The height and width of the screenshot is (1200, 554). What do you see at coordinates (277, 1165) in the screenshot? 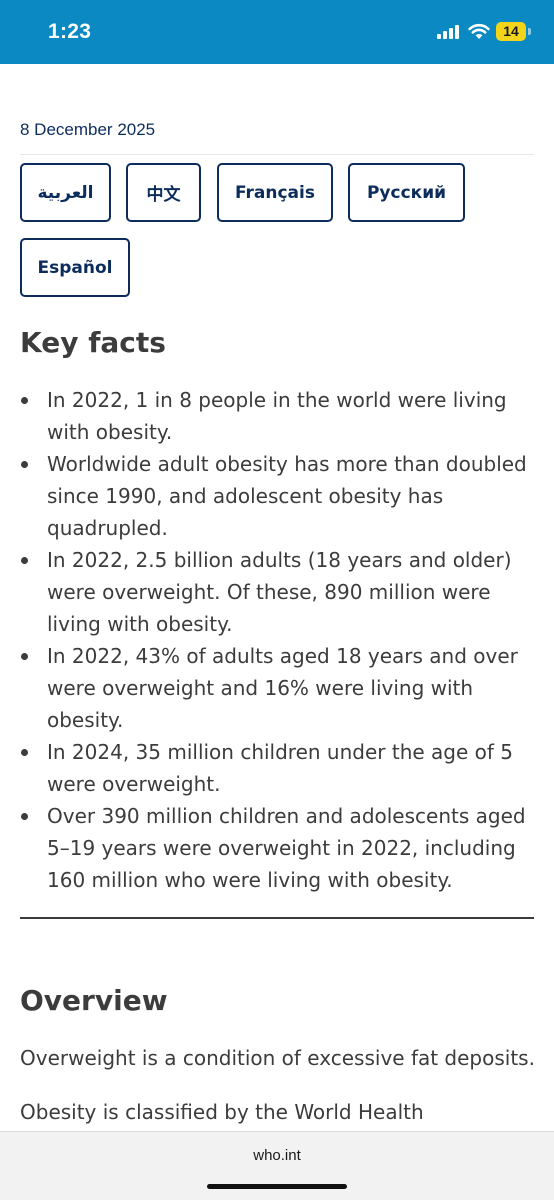
I see `browser-address-bar: who.int` at bounding box center [277, 1165].